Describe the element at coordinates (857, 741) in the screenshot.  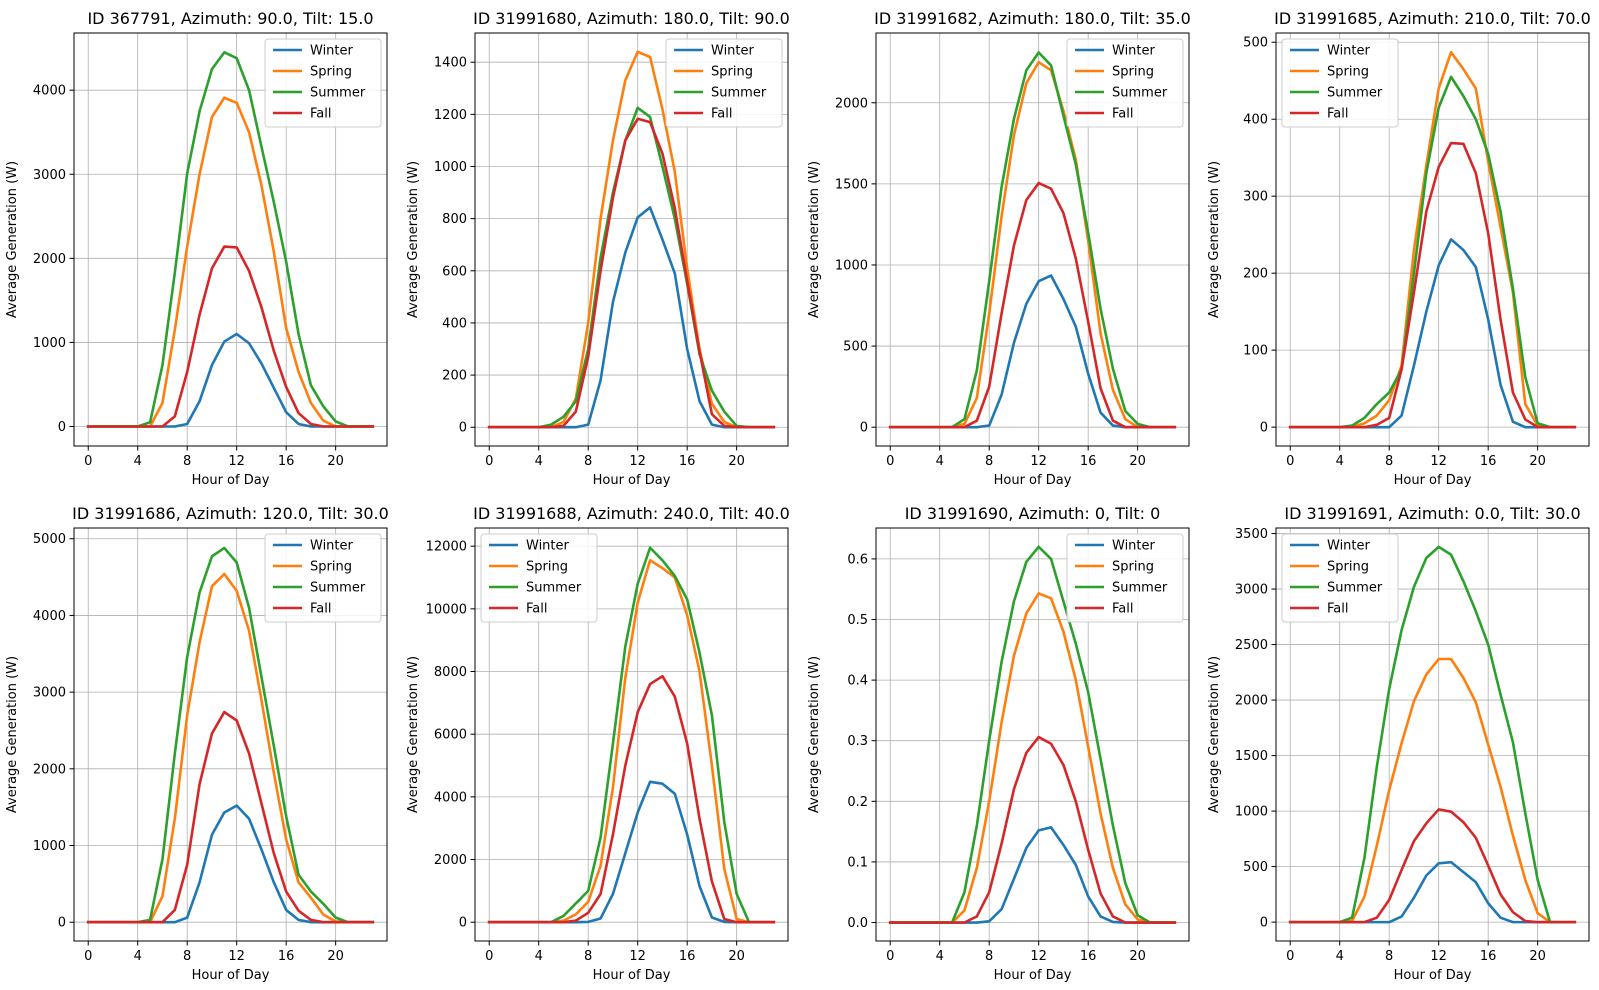
I see `y-tick-label: 0.3` at that location.